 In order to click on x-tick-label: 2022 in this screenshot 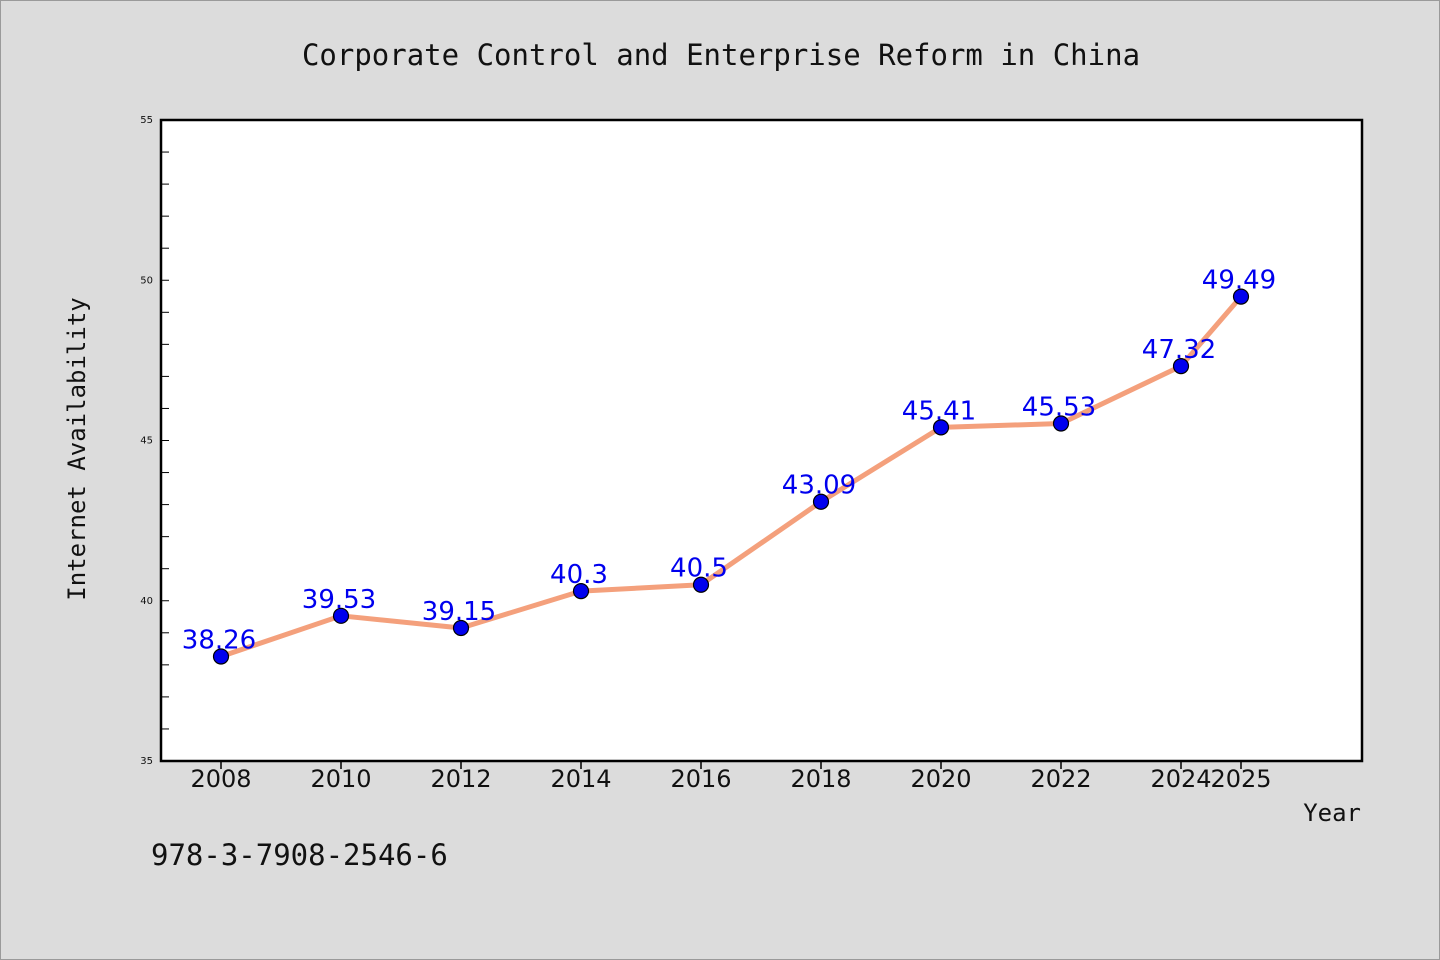, I will do `click(1060, 779)`.